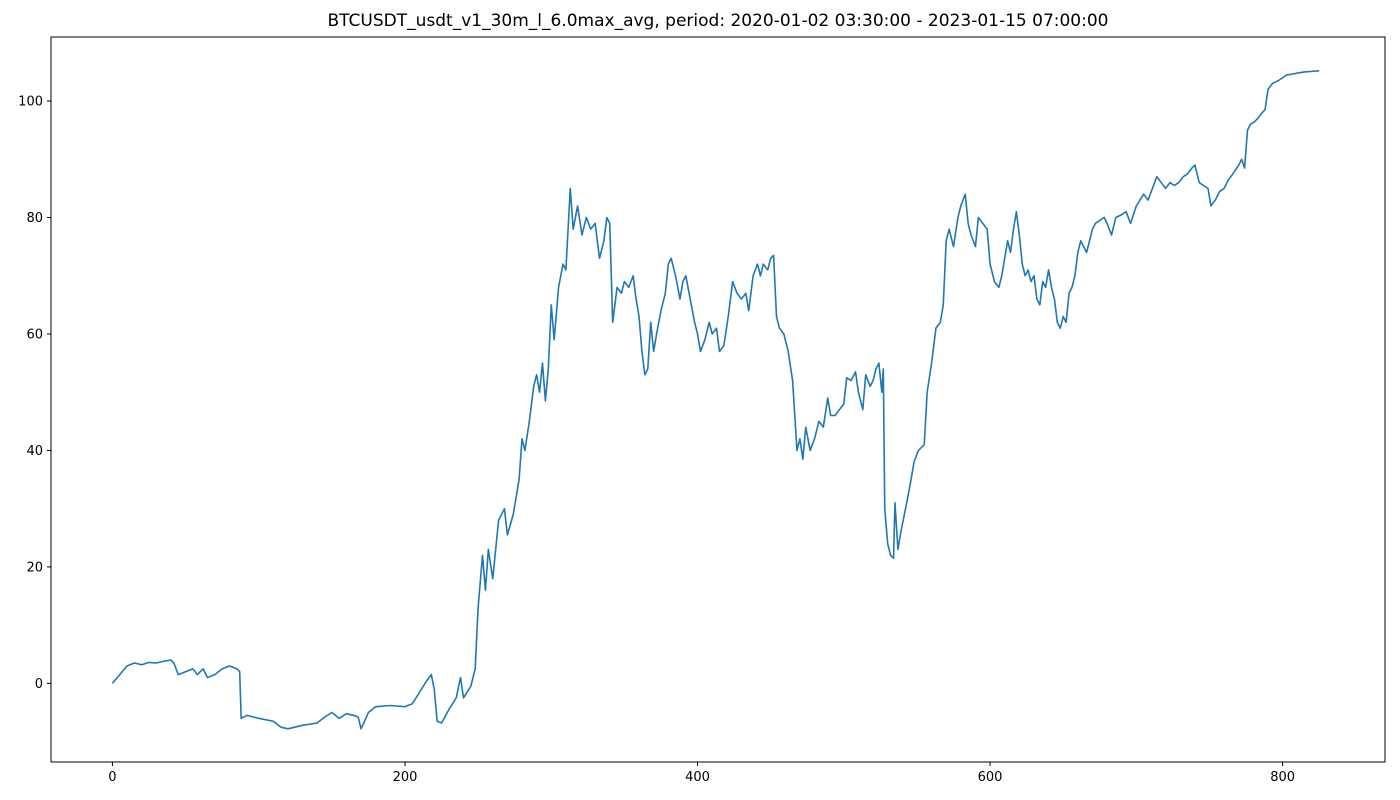 This screenshot has height=800, width=1400. I want to click on x-tick-label: 400, so click(697, 777).